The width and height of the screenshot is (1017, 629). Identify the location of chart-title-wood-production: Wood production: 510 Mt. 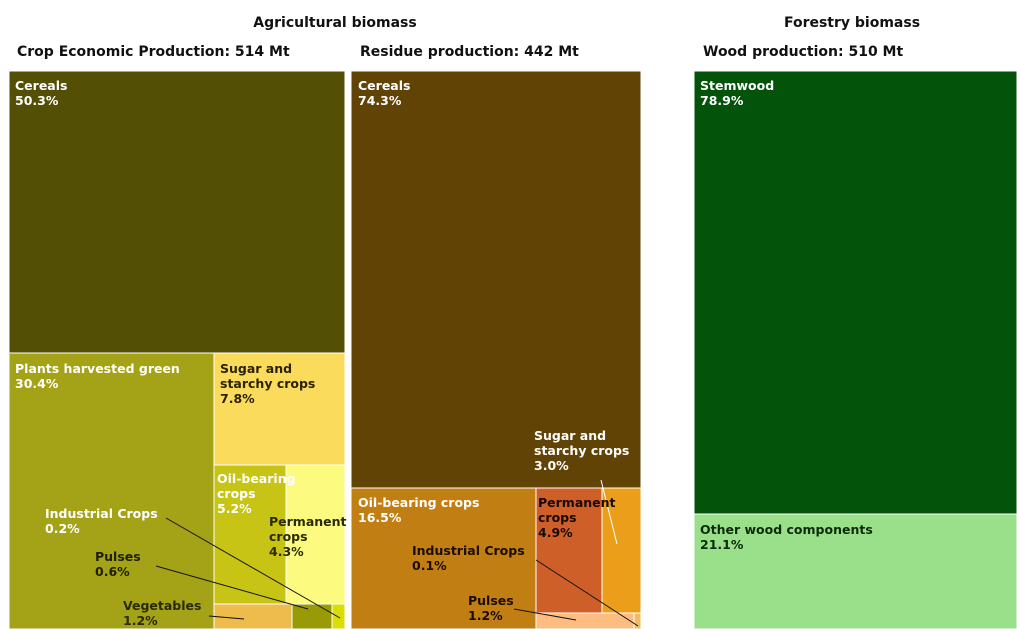
(803, 52).